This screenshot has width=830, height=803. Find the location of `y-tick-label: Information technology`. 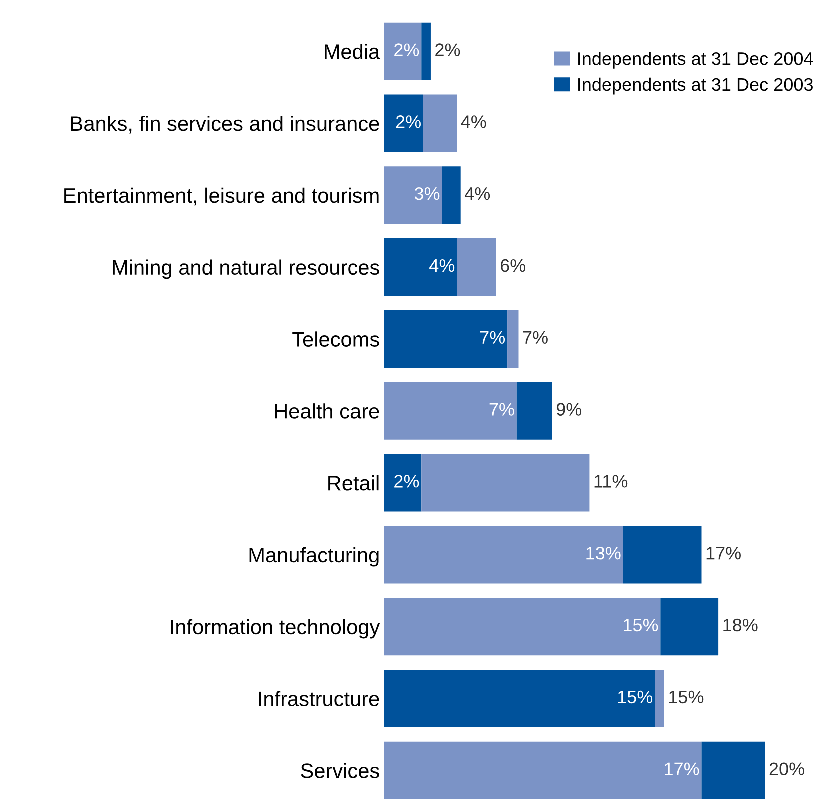

y-tick-label: Information technology is located at coordinates (275, 629).